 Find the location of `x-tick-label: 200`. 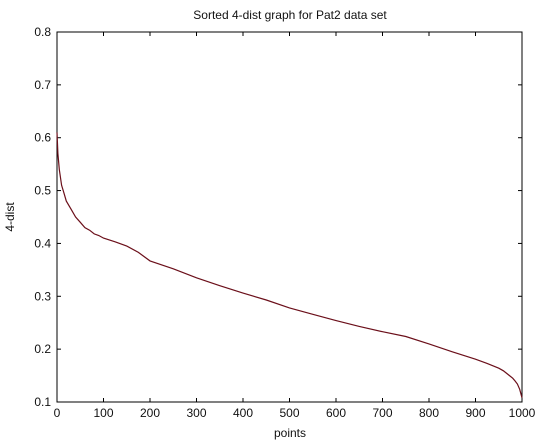

x-tick-label: 200 is located at coordinates (150, 413).